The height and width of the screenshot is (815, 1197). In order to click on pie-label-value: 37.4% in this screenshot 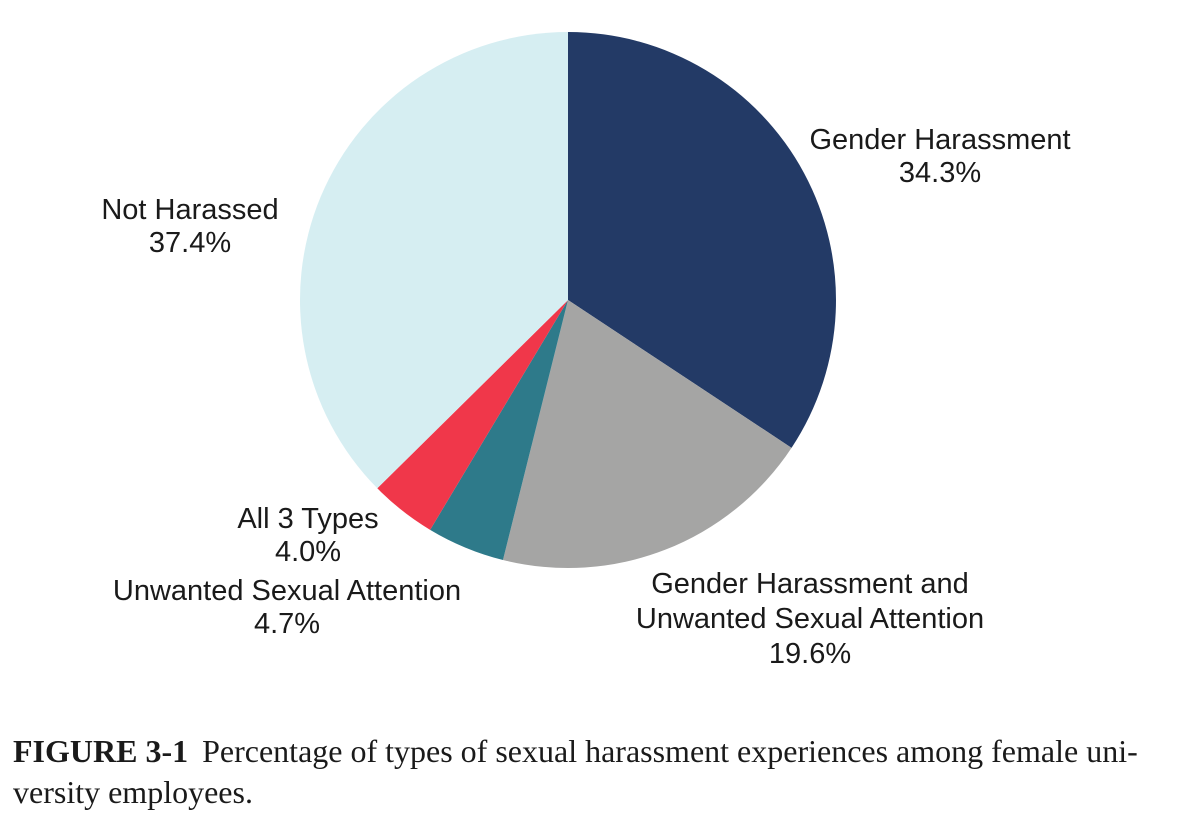, I will do `click(190, 243)`.